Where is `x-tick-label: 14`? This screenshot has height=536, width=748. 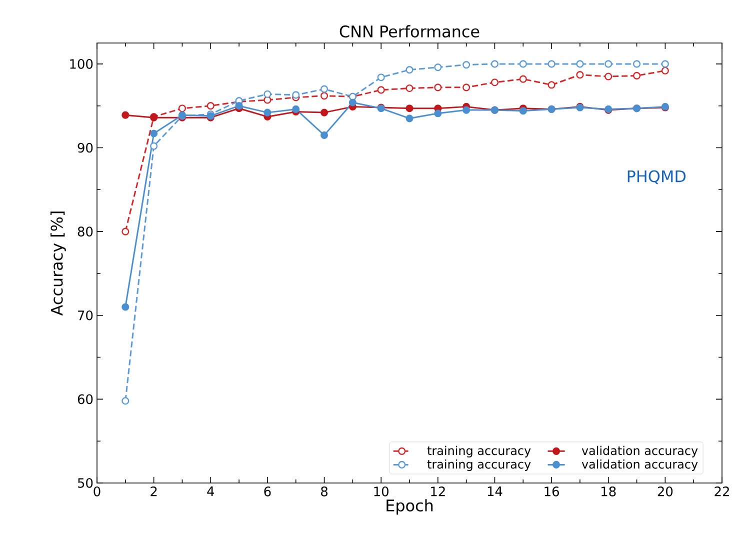 x-tick-label: 14 is located at coordinates (495, 491).